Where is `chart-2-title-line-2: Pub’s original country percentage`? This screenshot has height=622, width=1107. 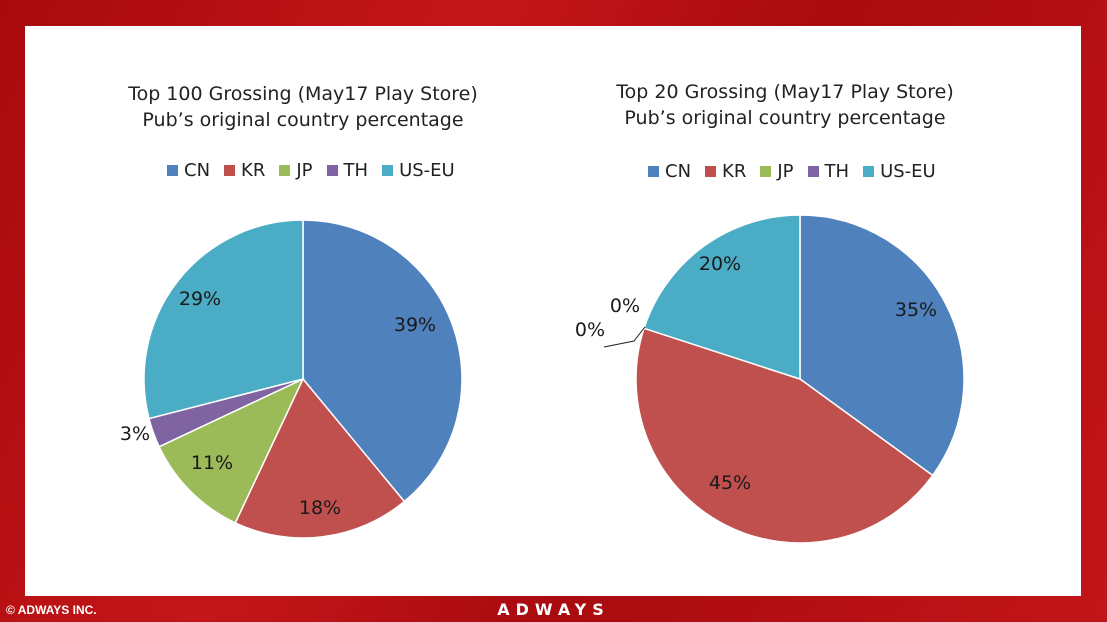
chart-2-title-line-2: Pub’s original country percentage is located at coordinates (785, 118).